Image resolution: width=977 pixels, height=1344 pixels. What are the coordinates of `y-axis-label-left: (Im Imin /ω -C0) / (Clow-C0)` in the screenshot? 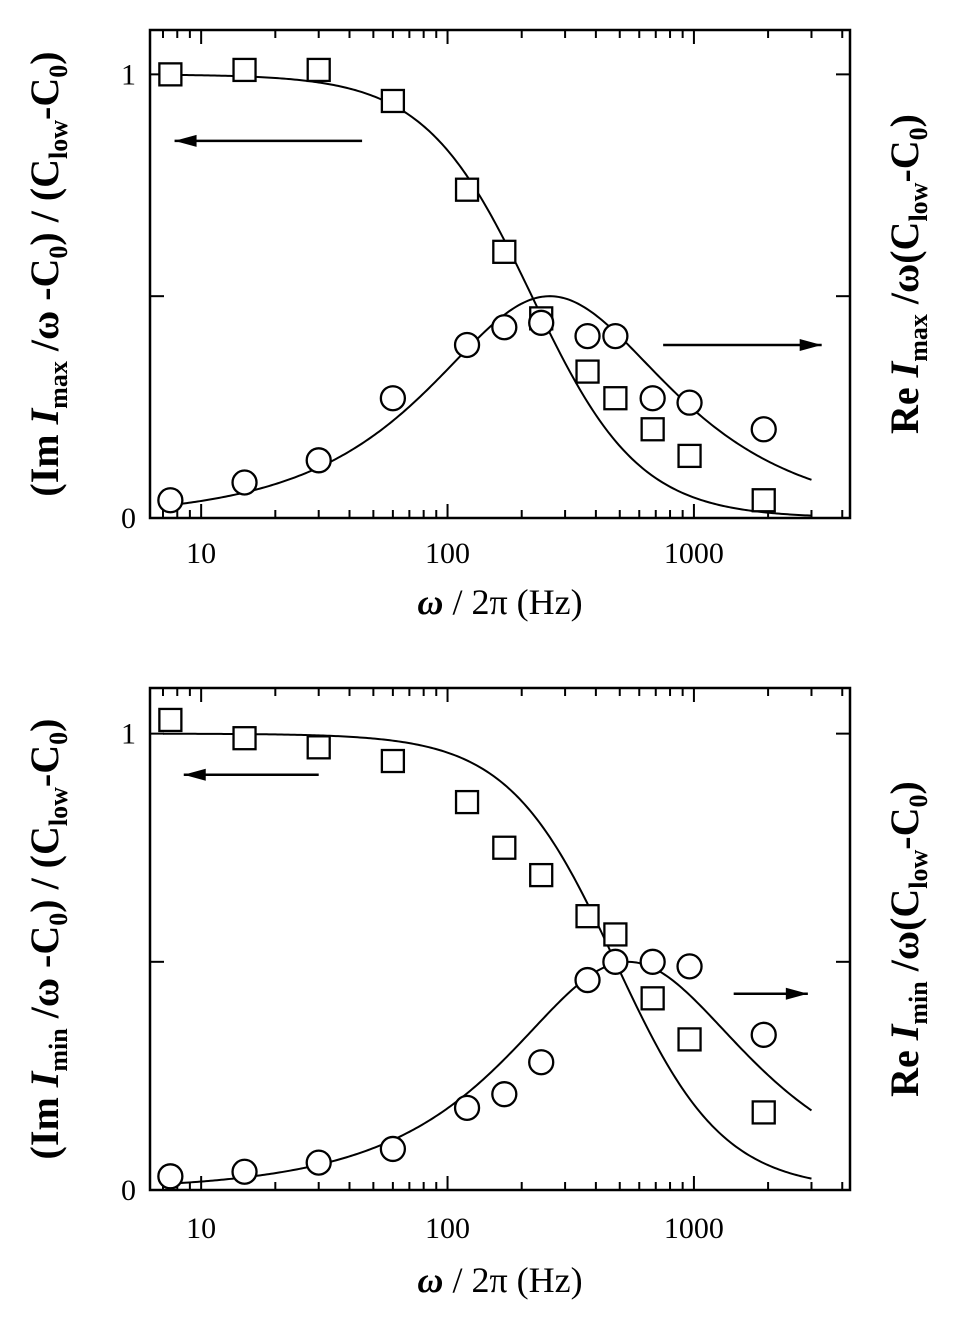 It's located at (47, 939).